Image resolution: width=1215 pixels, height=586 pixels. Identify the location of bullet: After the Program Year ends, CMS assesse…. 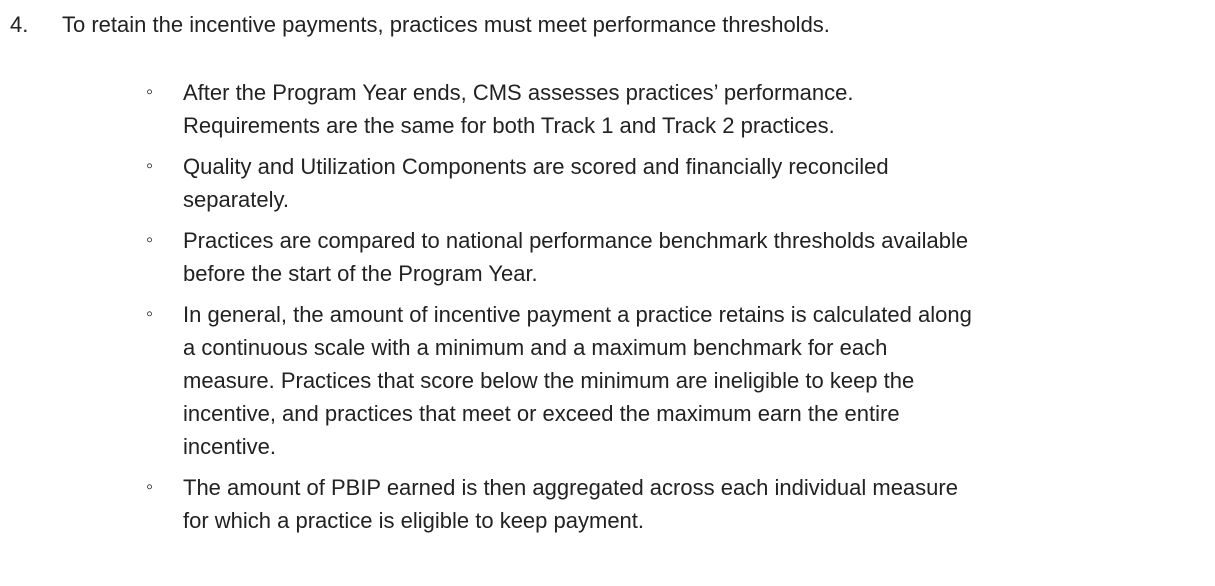
(607, 109).